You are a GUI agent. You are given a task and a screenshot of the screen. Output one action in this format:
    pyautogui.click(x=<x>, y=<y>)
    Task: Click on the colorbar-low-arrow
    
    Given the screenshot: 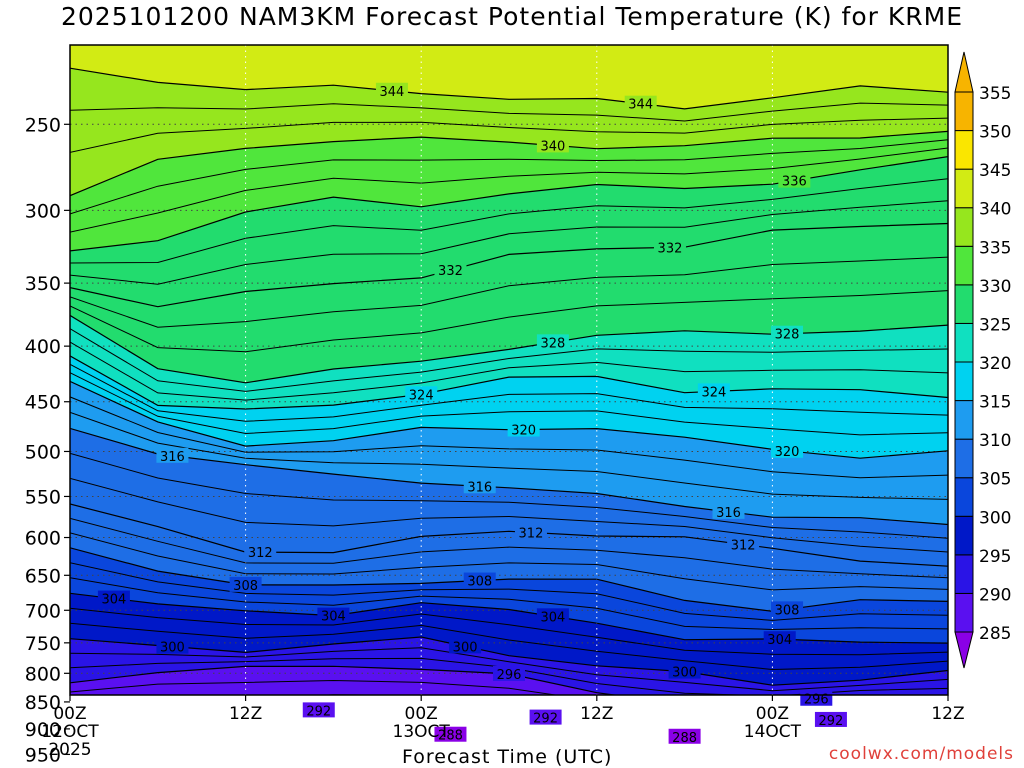 What is the action you would take?
    pyautogui.click(x=964, y=650)
    